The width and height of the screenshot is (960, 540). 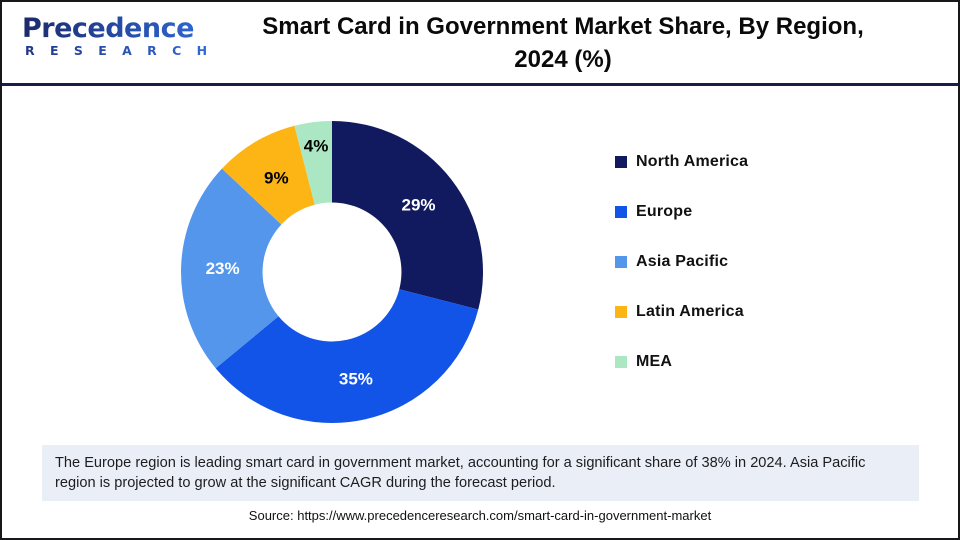 I want to click on slice-value-label: 9%, so click(x=276, y=177).